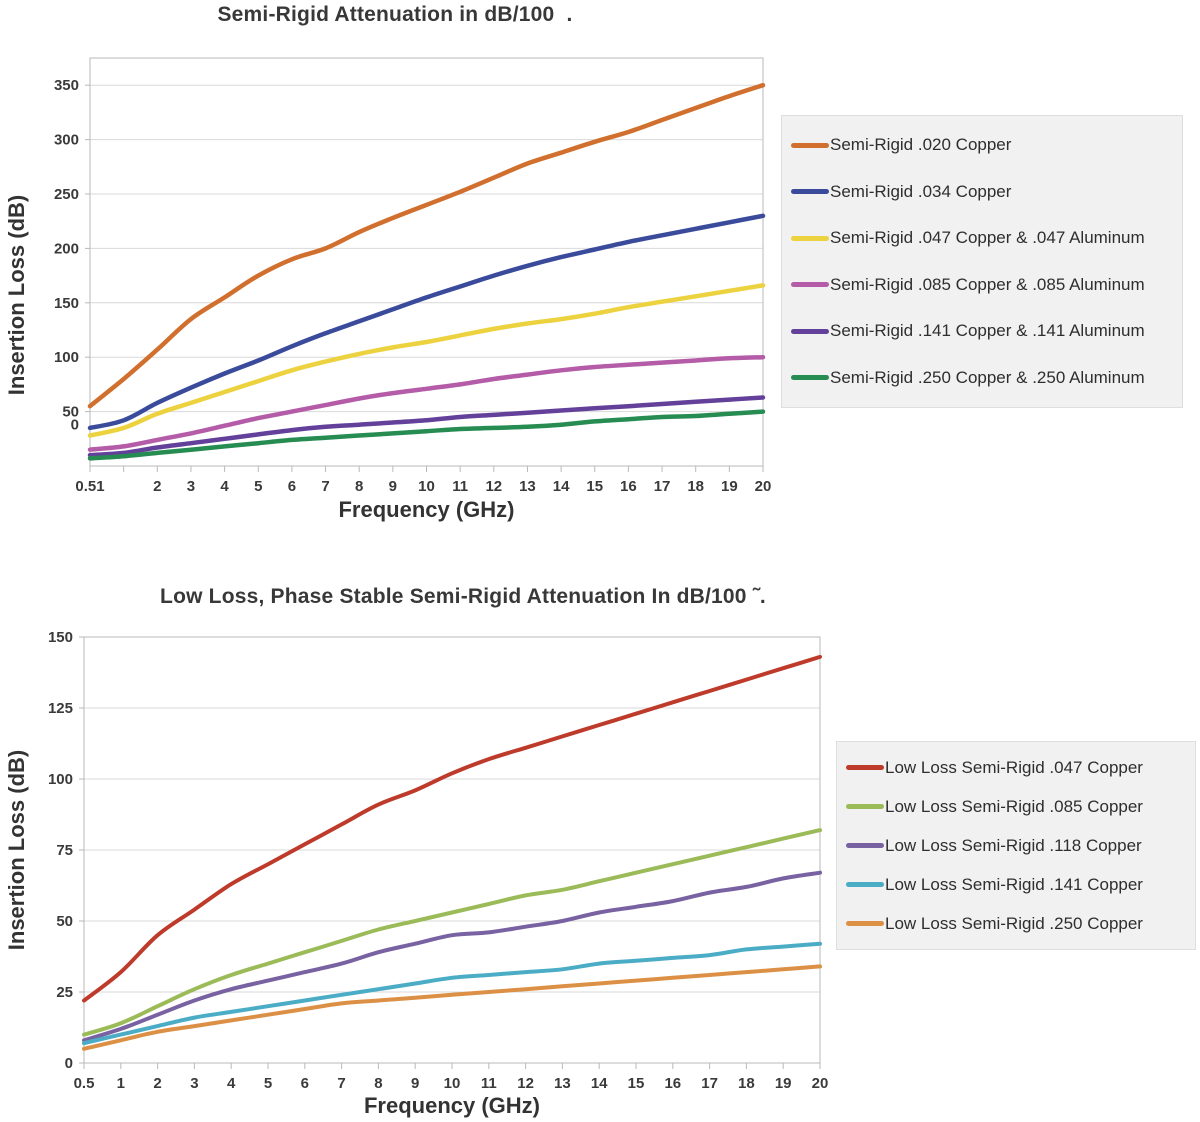  I want to click on legend-label: Semi-Rigid .085 Copper & .085 Aluminum, so click(987, 284).